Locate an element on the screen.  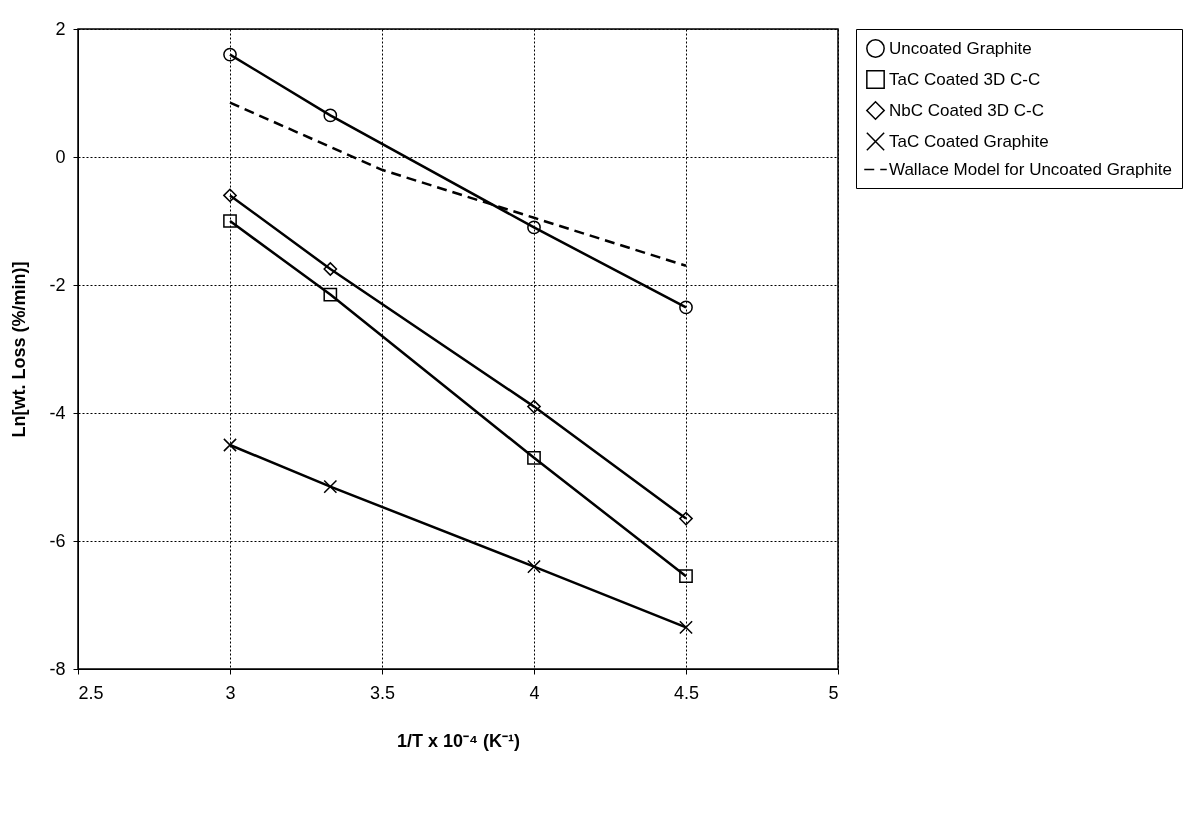
y-axis-title: Ln[wt. Loss (%/min)] is located at coordinates (19, 349).